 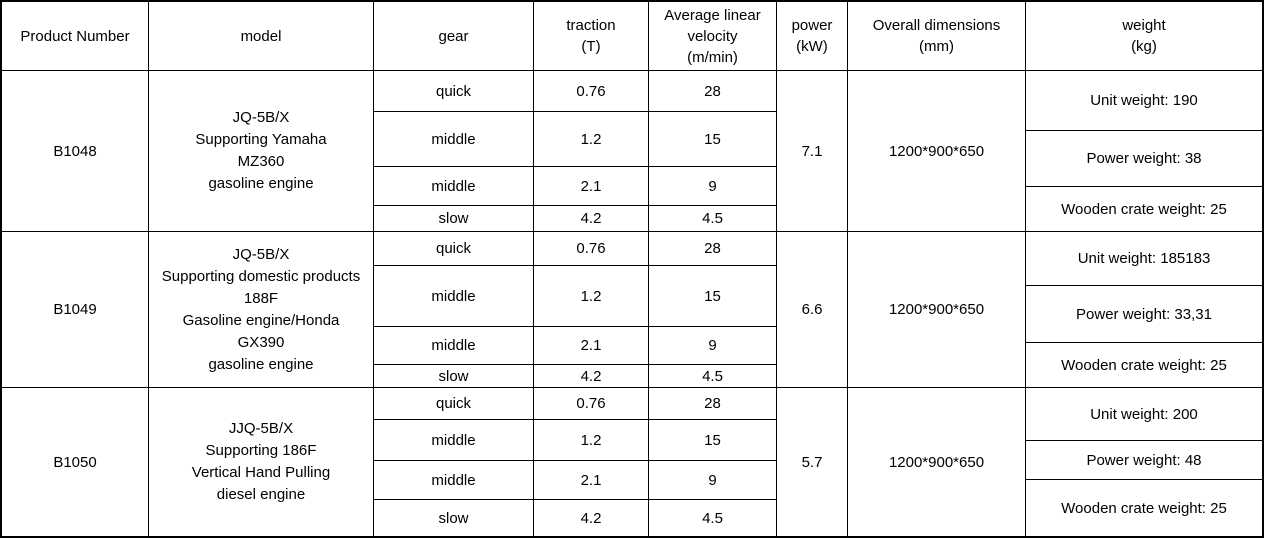 I want to click on cell-unit-weight: Unit weight: 200, so click(x=1144, y=414).